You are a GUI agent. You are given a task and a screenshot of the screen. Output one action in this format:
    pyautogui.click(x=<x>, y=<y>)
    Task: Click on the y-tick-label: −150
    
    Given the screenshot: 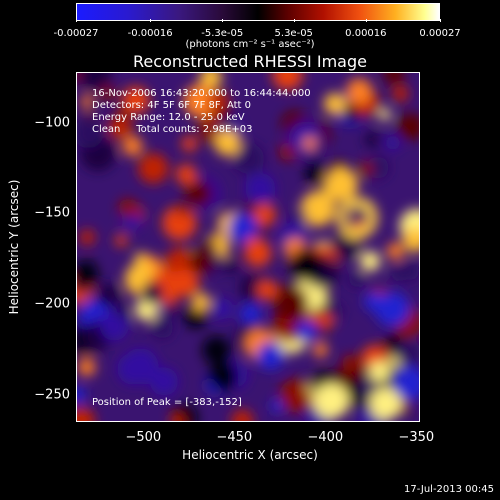 What is the action you would take?
    pyautogui.click(x=52, y=213)
    